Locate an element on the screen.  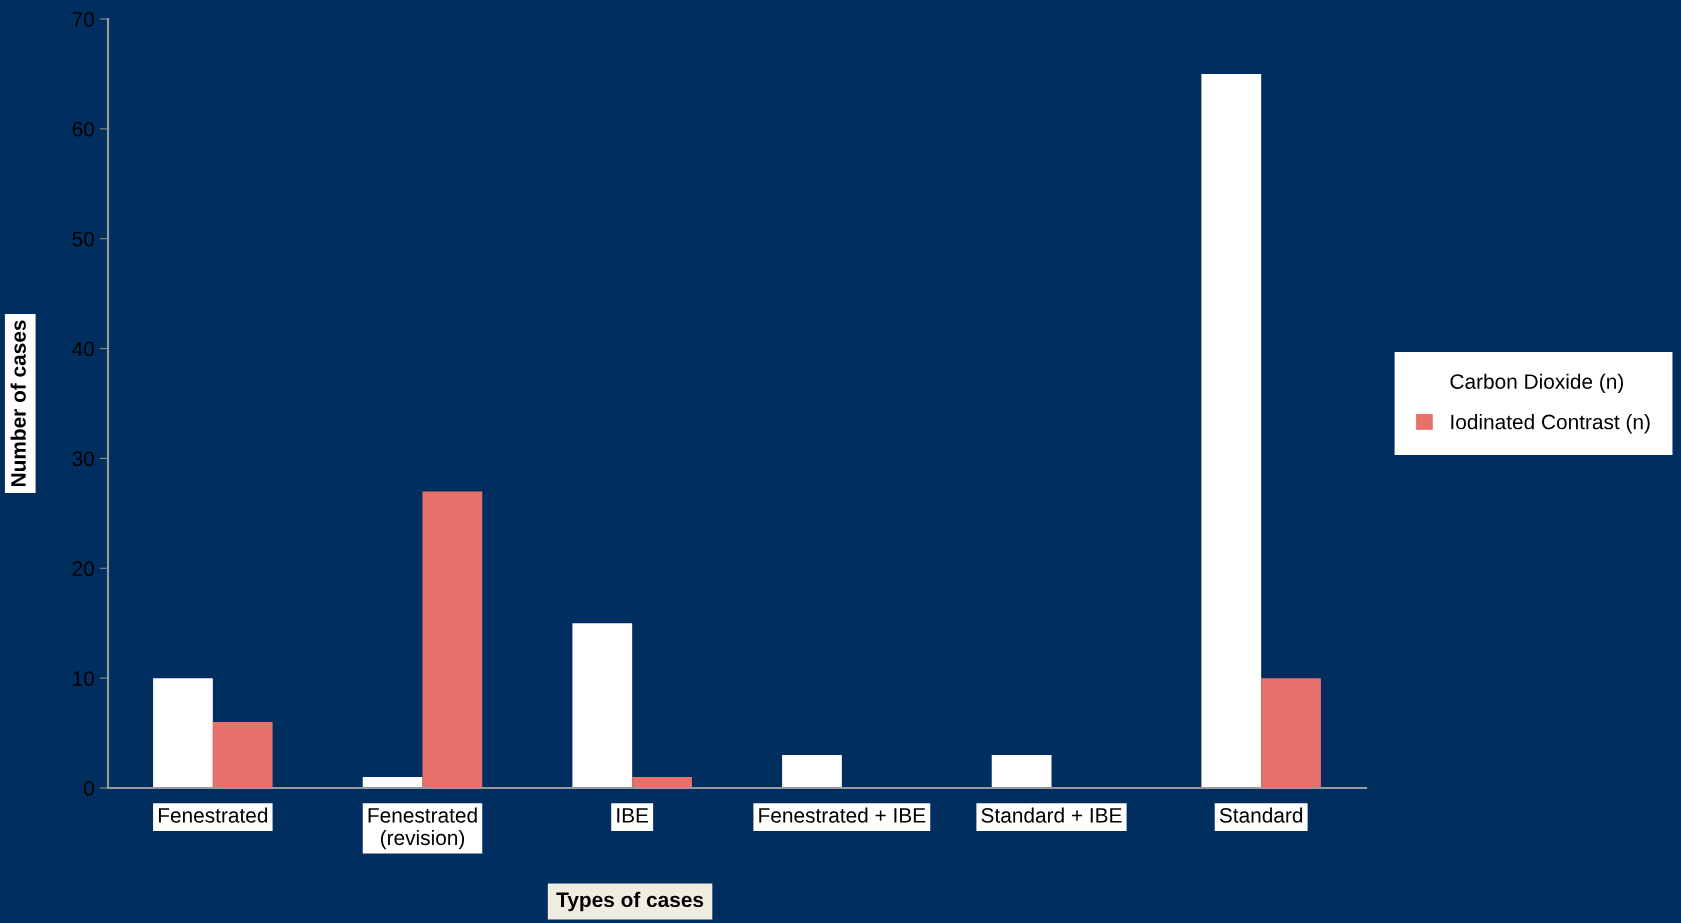
x-tick-label: Fenestrated (revision) is located at coordinates (422, 828).